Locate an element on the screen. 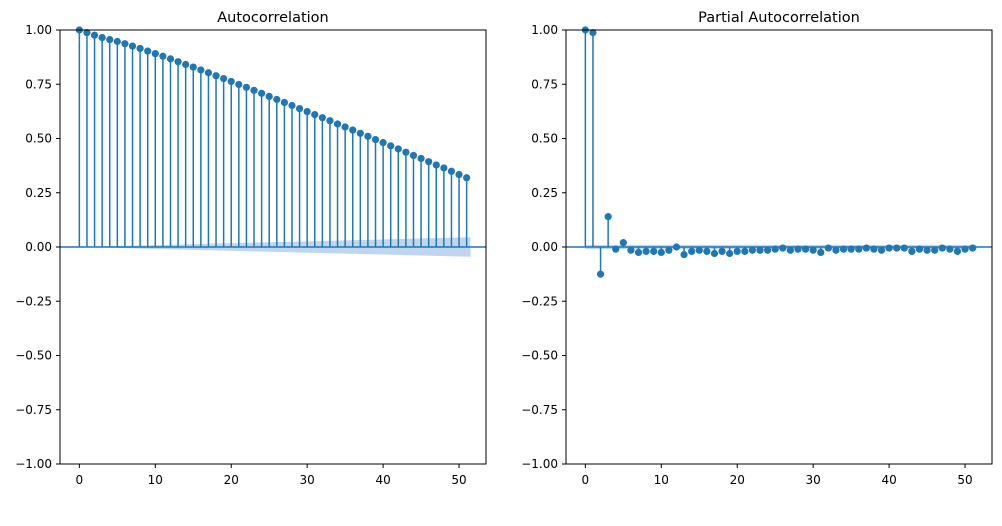  pacf-y-tick-label: 0.25 is located at coordinates (544, 193).